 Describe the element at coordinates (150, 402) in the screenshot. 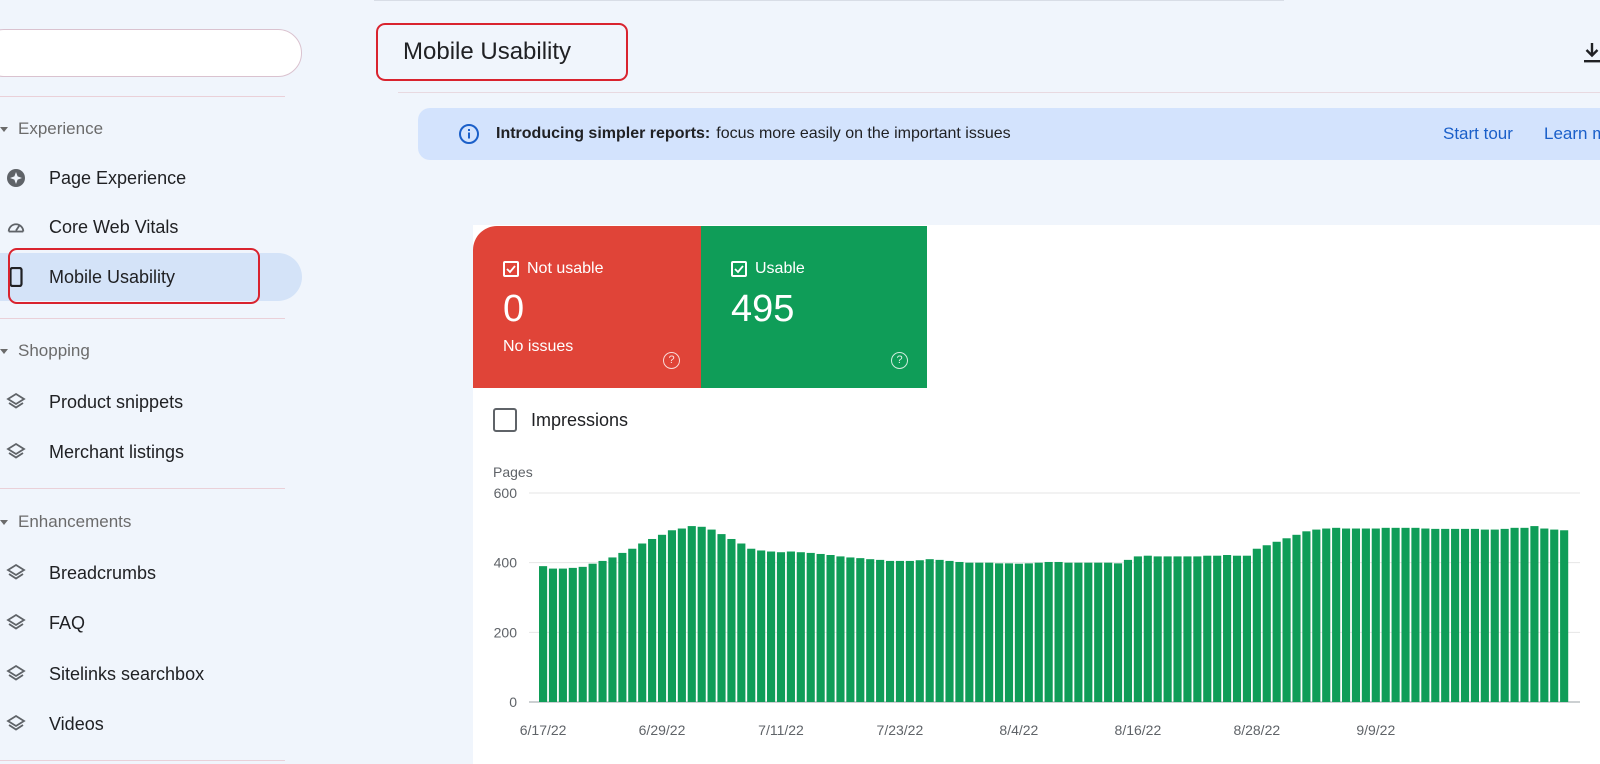

I see `sidebar-item-product-snippets: Product snippets` at that location.